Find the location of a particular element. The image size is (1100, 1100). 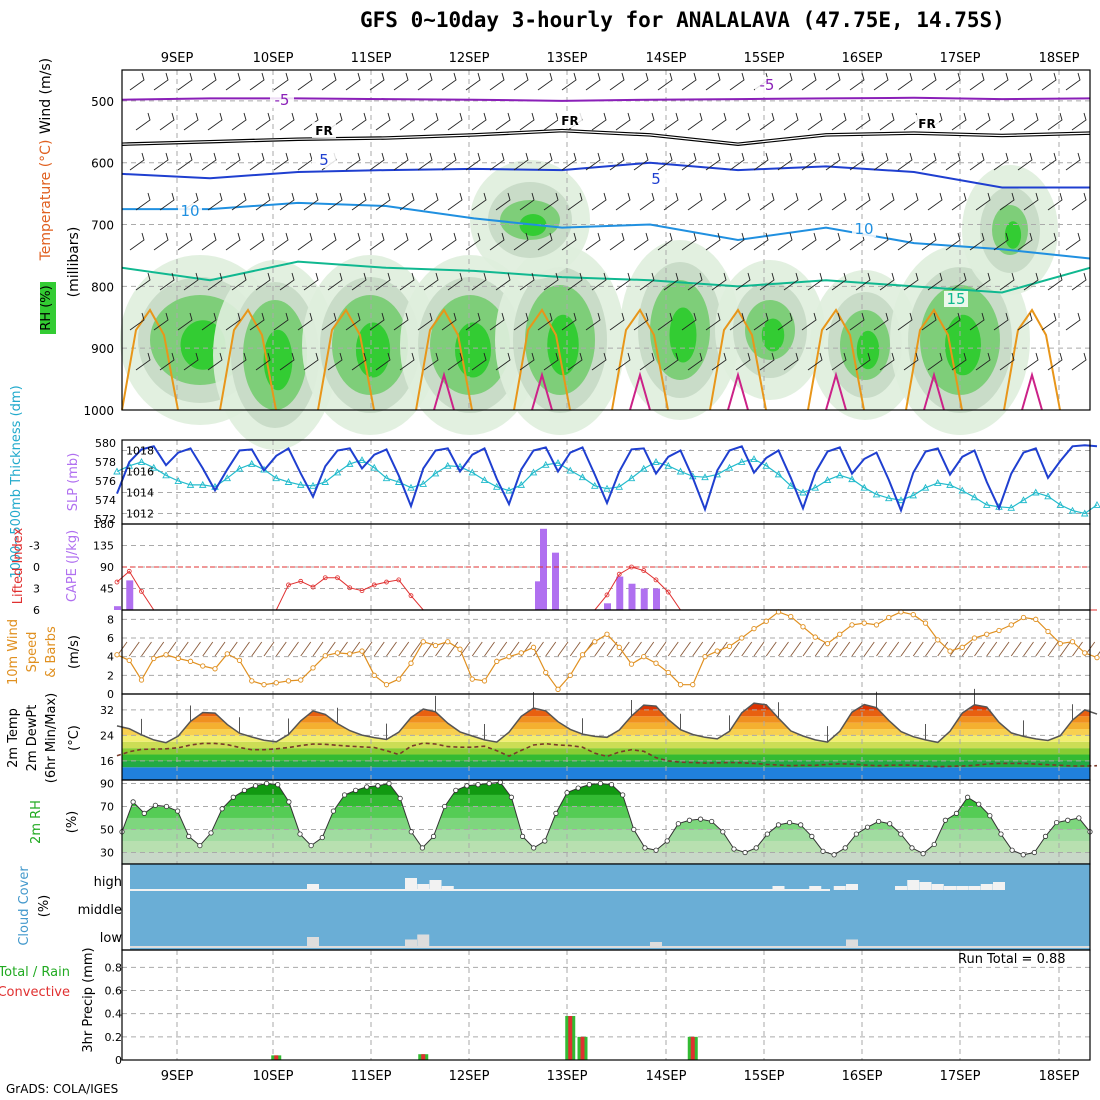

y-tick-label: 6 is located at coordinates (36, 610).